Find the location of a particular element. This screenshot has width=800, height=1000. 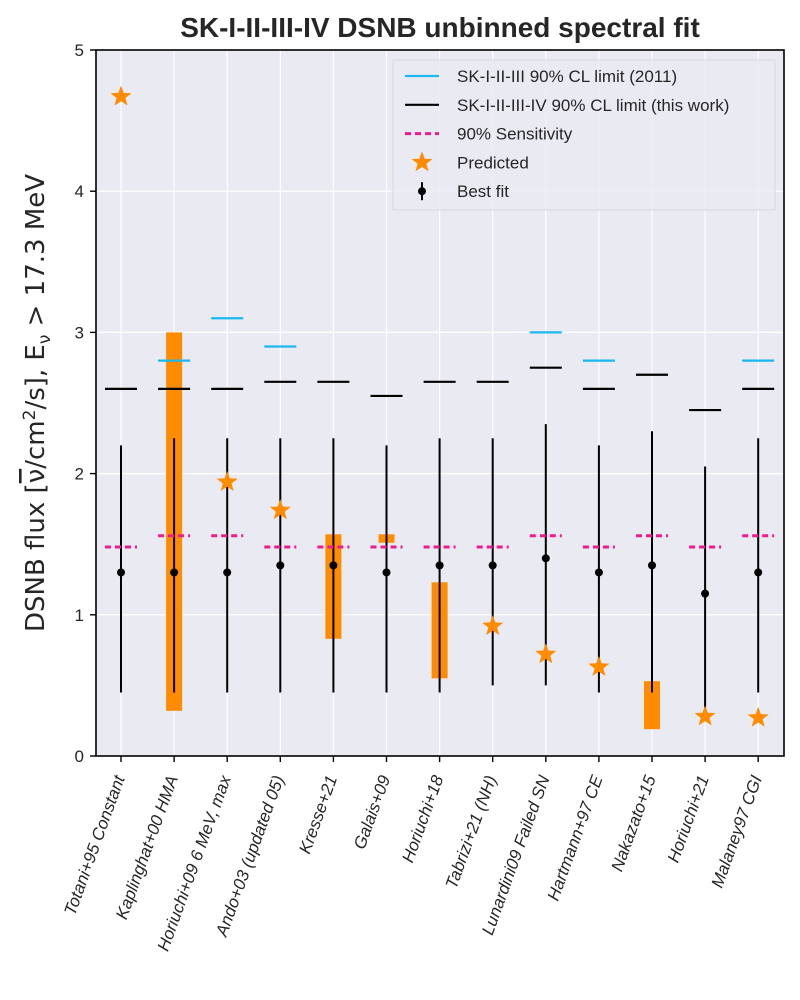

y-tick-label-3: 3 is located at coordinates (79, 332).